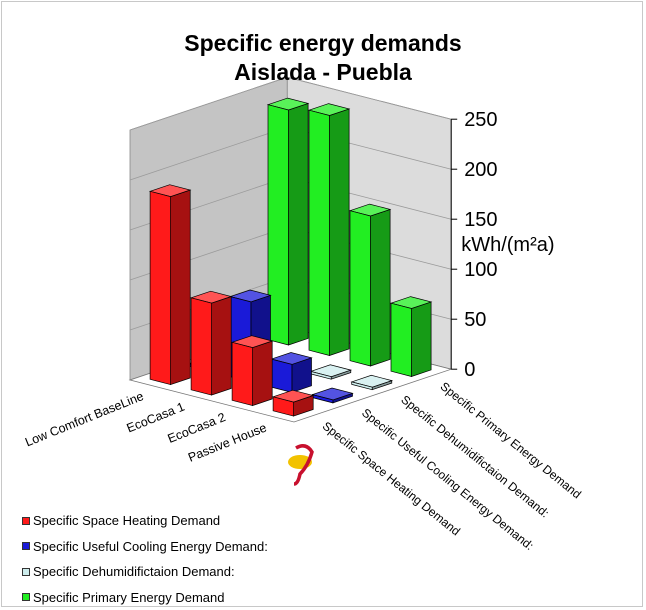 This screenshot has height=610, width=646. I want to click on legend-item-primary-energy: Specific Primary Energy Demand, so click(145, 597).